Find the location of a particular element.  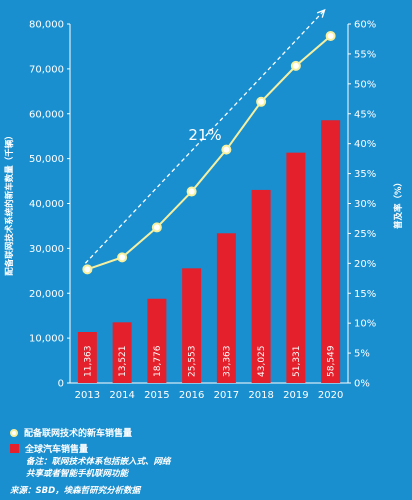

y-left-tick-label: 80,000 is located at coordinates (46, 25).